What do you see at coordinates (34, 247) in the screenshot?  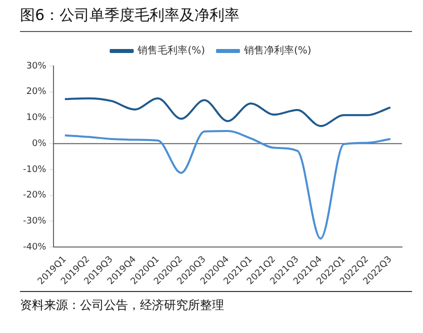 I see `y-tick-label: -40%` at bounding box center [34, 247].